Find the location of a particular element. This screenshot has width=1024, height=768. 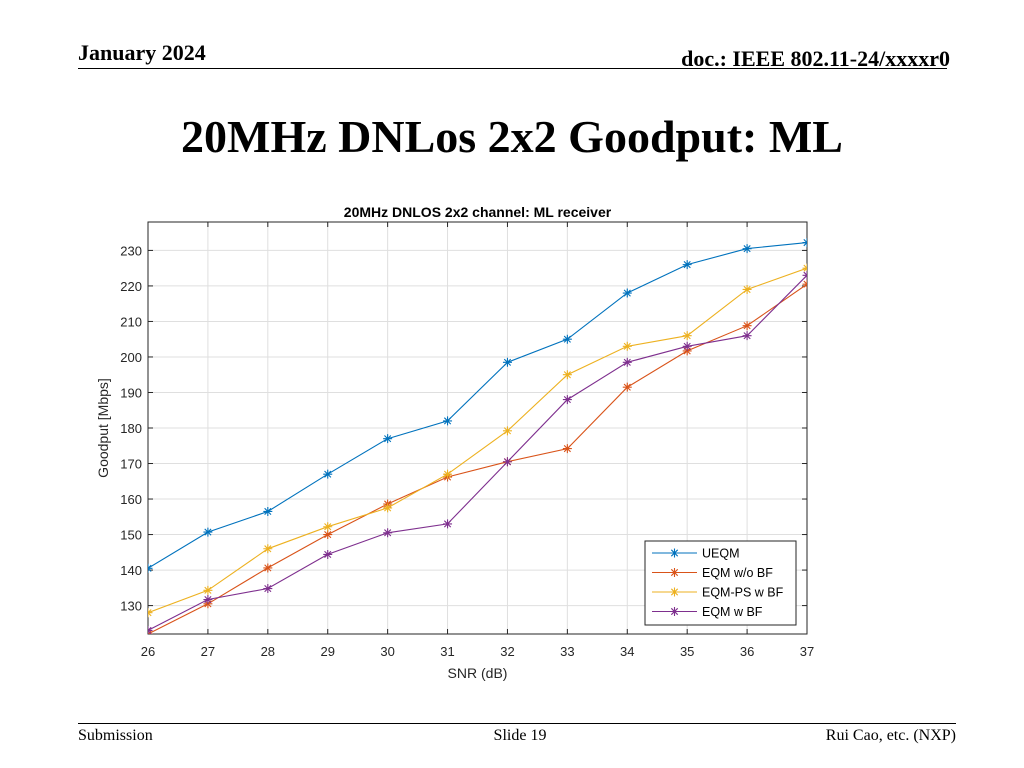

x-tick-label: 37 is located at coordinates (807, 651).